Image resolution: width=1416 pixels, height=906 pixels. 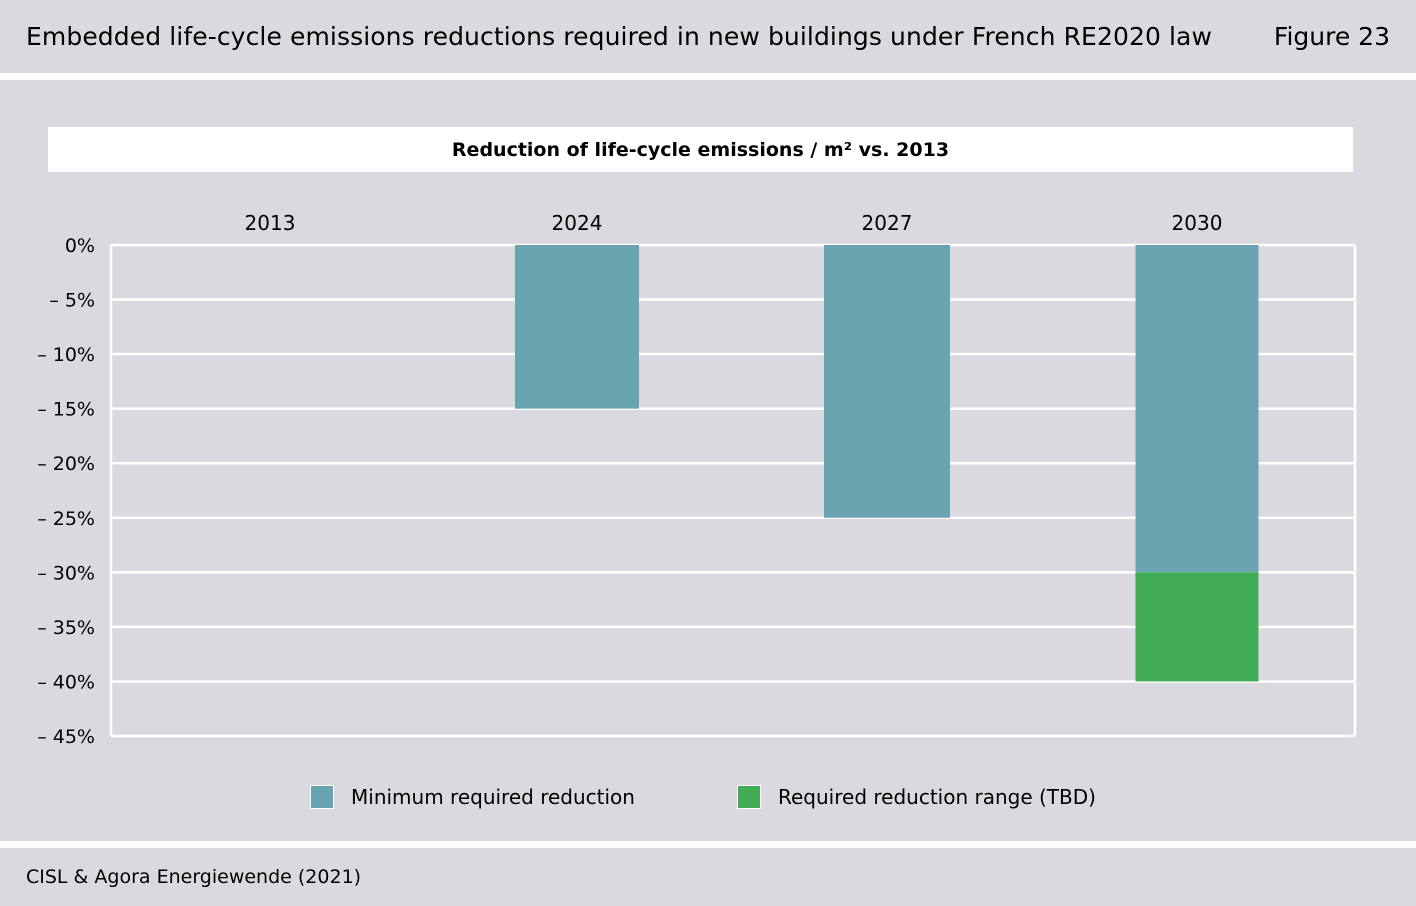 I want to click on y-tick-label-8: – 40%, so click(x=66, y=682).